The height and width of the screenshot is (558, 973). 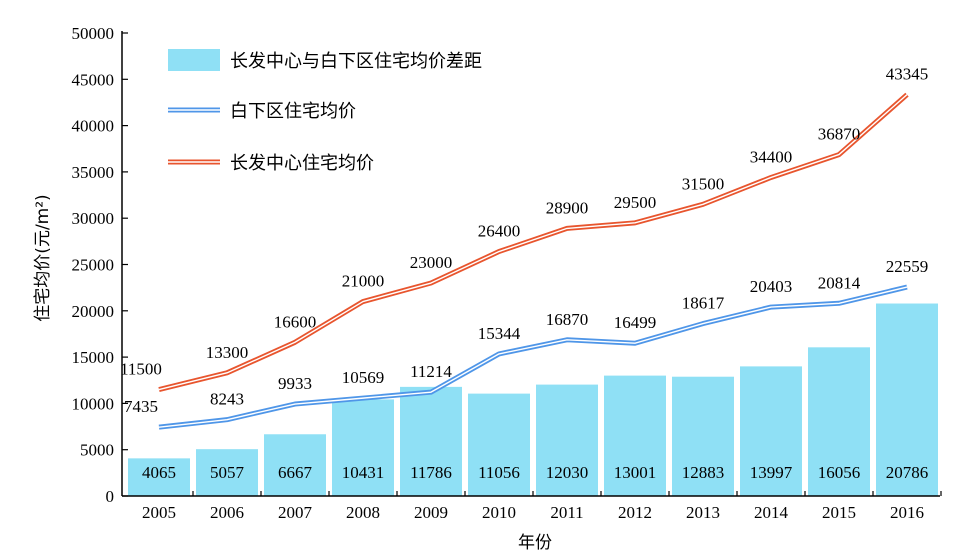 What do you see at coordinates (295, 512) in the screenshot?
I see `x-tick-label-2007: 2007` at bounding box center [295, 512].